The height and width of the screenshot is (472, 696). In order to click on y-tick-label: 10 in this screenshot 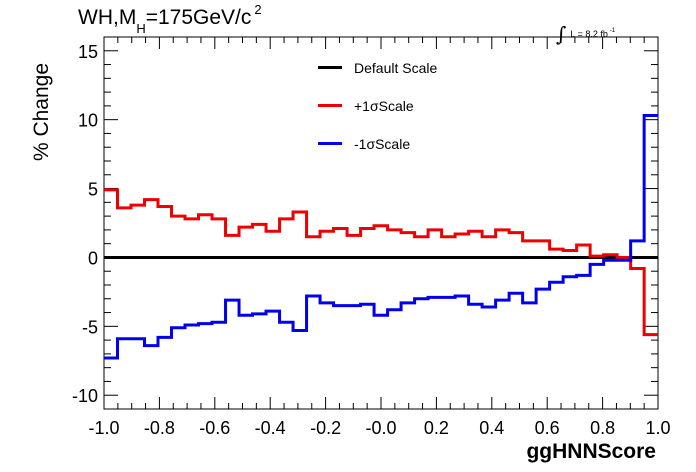, I will do `click(88, 121)`.